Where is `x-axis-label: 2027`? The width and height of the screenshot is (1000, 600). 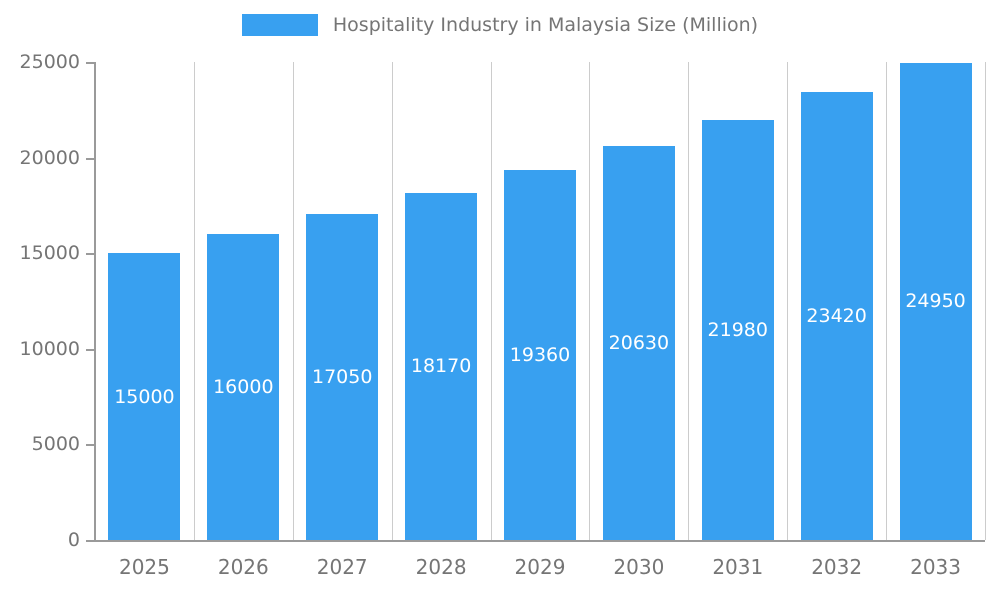 x-axis-label: 2027 is located at coordinates (342, 567).